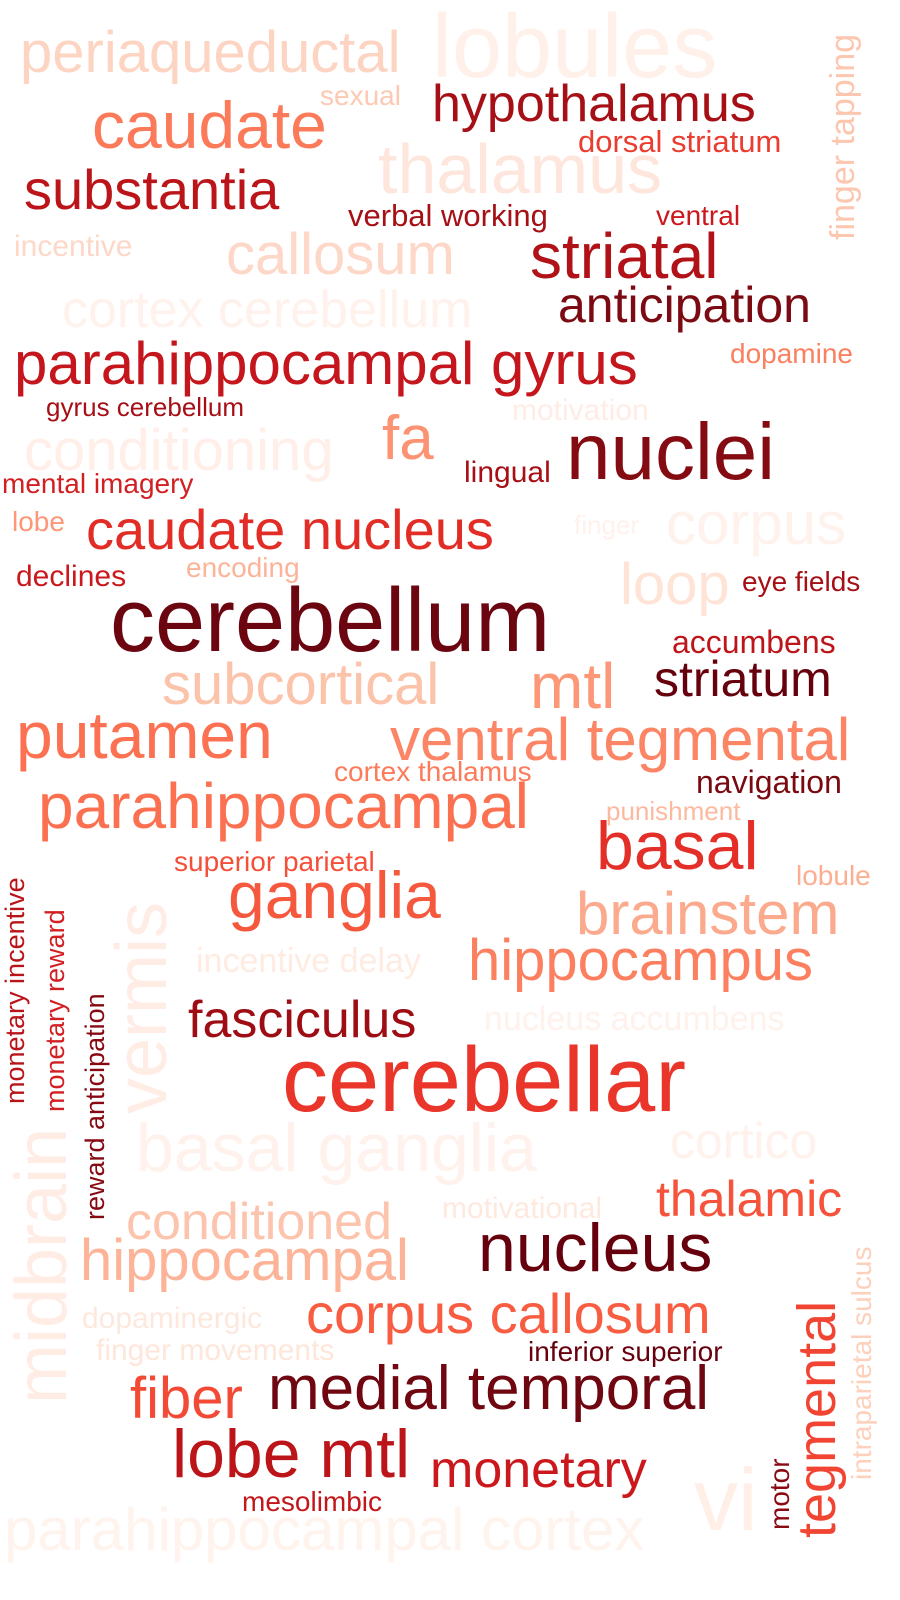 Image resolution: width=900 pixels, height=1600 pixels. What do you see at coordinates (698, 215) in the screenshot?
I see `word: ventral` at bounding box center [698, 215].